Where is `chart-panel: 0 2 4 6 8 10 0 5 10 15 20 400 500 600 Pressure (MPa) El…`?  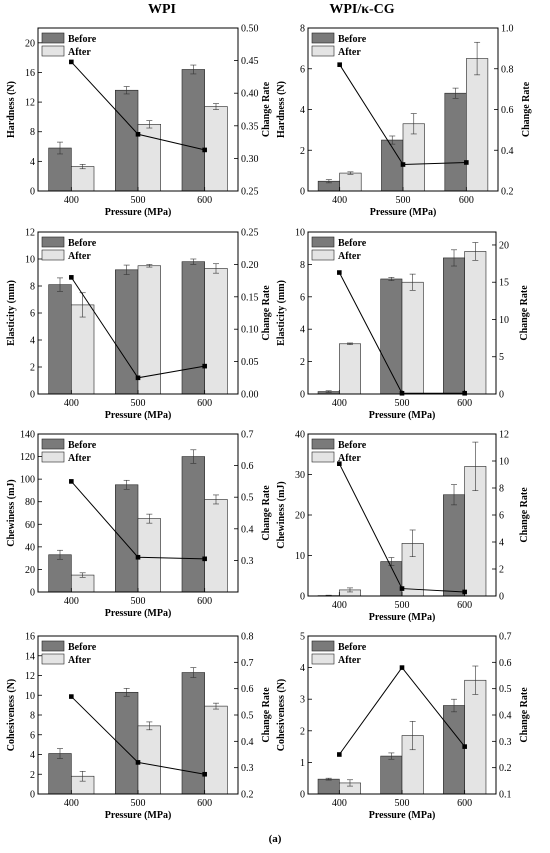
chart-panel: 0 2 4 6 8 10 0 5 10 15 20 400 500 600 Pressure (MPa) El… is located at coordinates (403, 325).